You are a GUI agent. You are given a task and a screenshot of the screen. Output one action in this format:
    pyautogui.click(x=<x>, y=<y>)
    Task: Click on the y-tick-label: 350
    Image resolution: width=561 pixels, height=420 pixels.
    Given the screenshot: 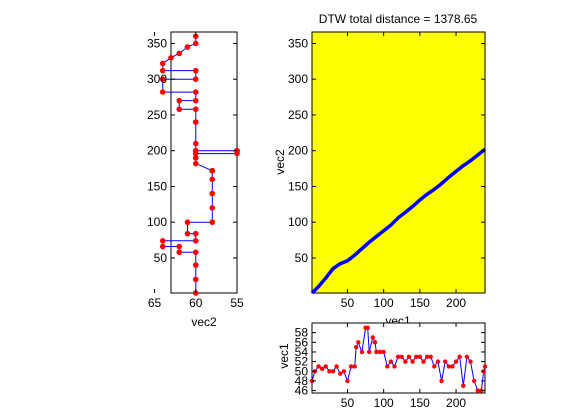 What is the action you would take?
    pyautogui.click(x=157, y=43)
    